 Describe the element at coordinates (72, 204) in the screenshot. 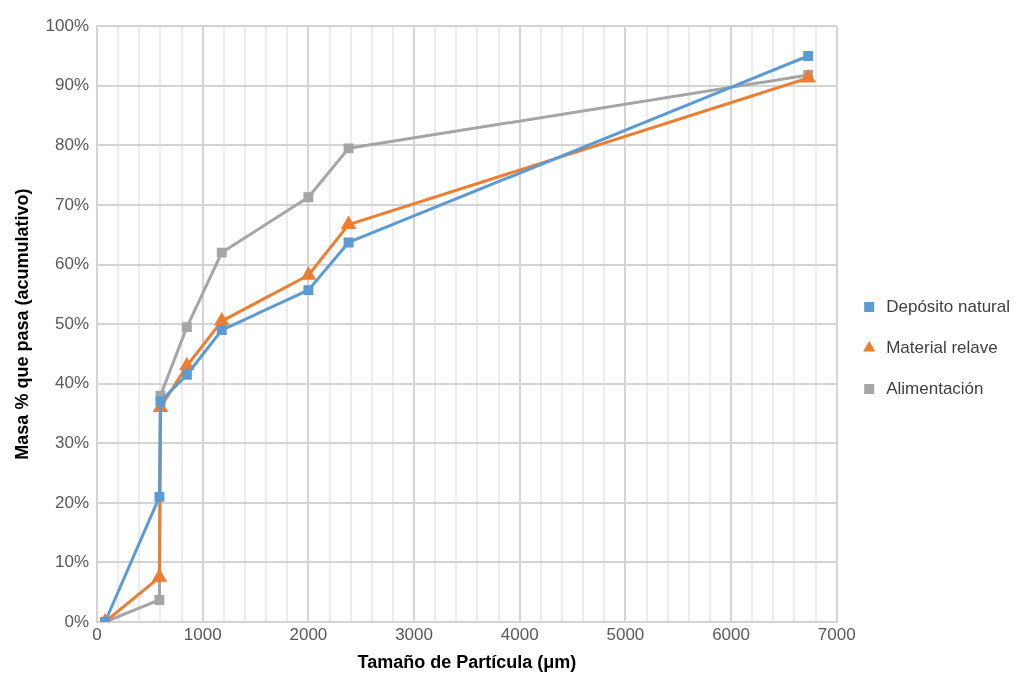

I see `y-tick-label: 70%` at that location.